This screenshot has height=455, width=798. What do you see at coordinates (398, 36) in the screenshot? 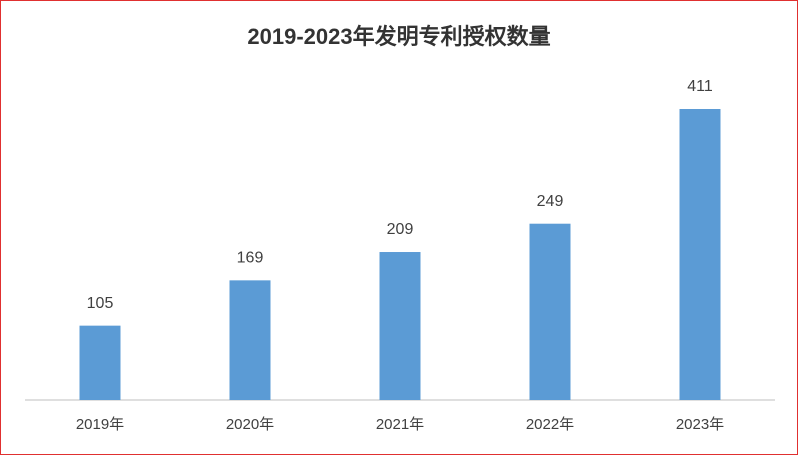
I see `chart-title: 2019-2023年发明专利授权数量` at bounding box center [398, 36].